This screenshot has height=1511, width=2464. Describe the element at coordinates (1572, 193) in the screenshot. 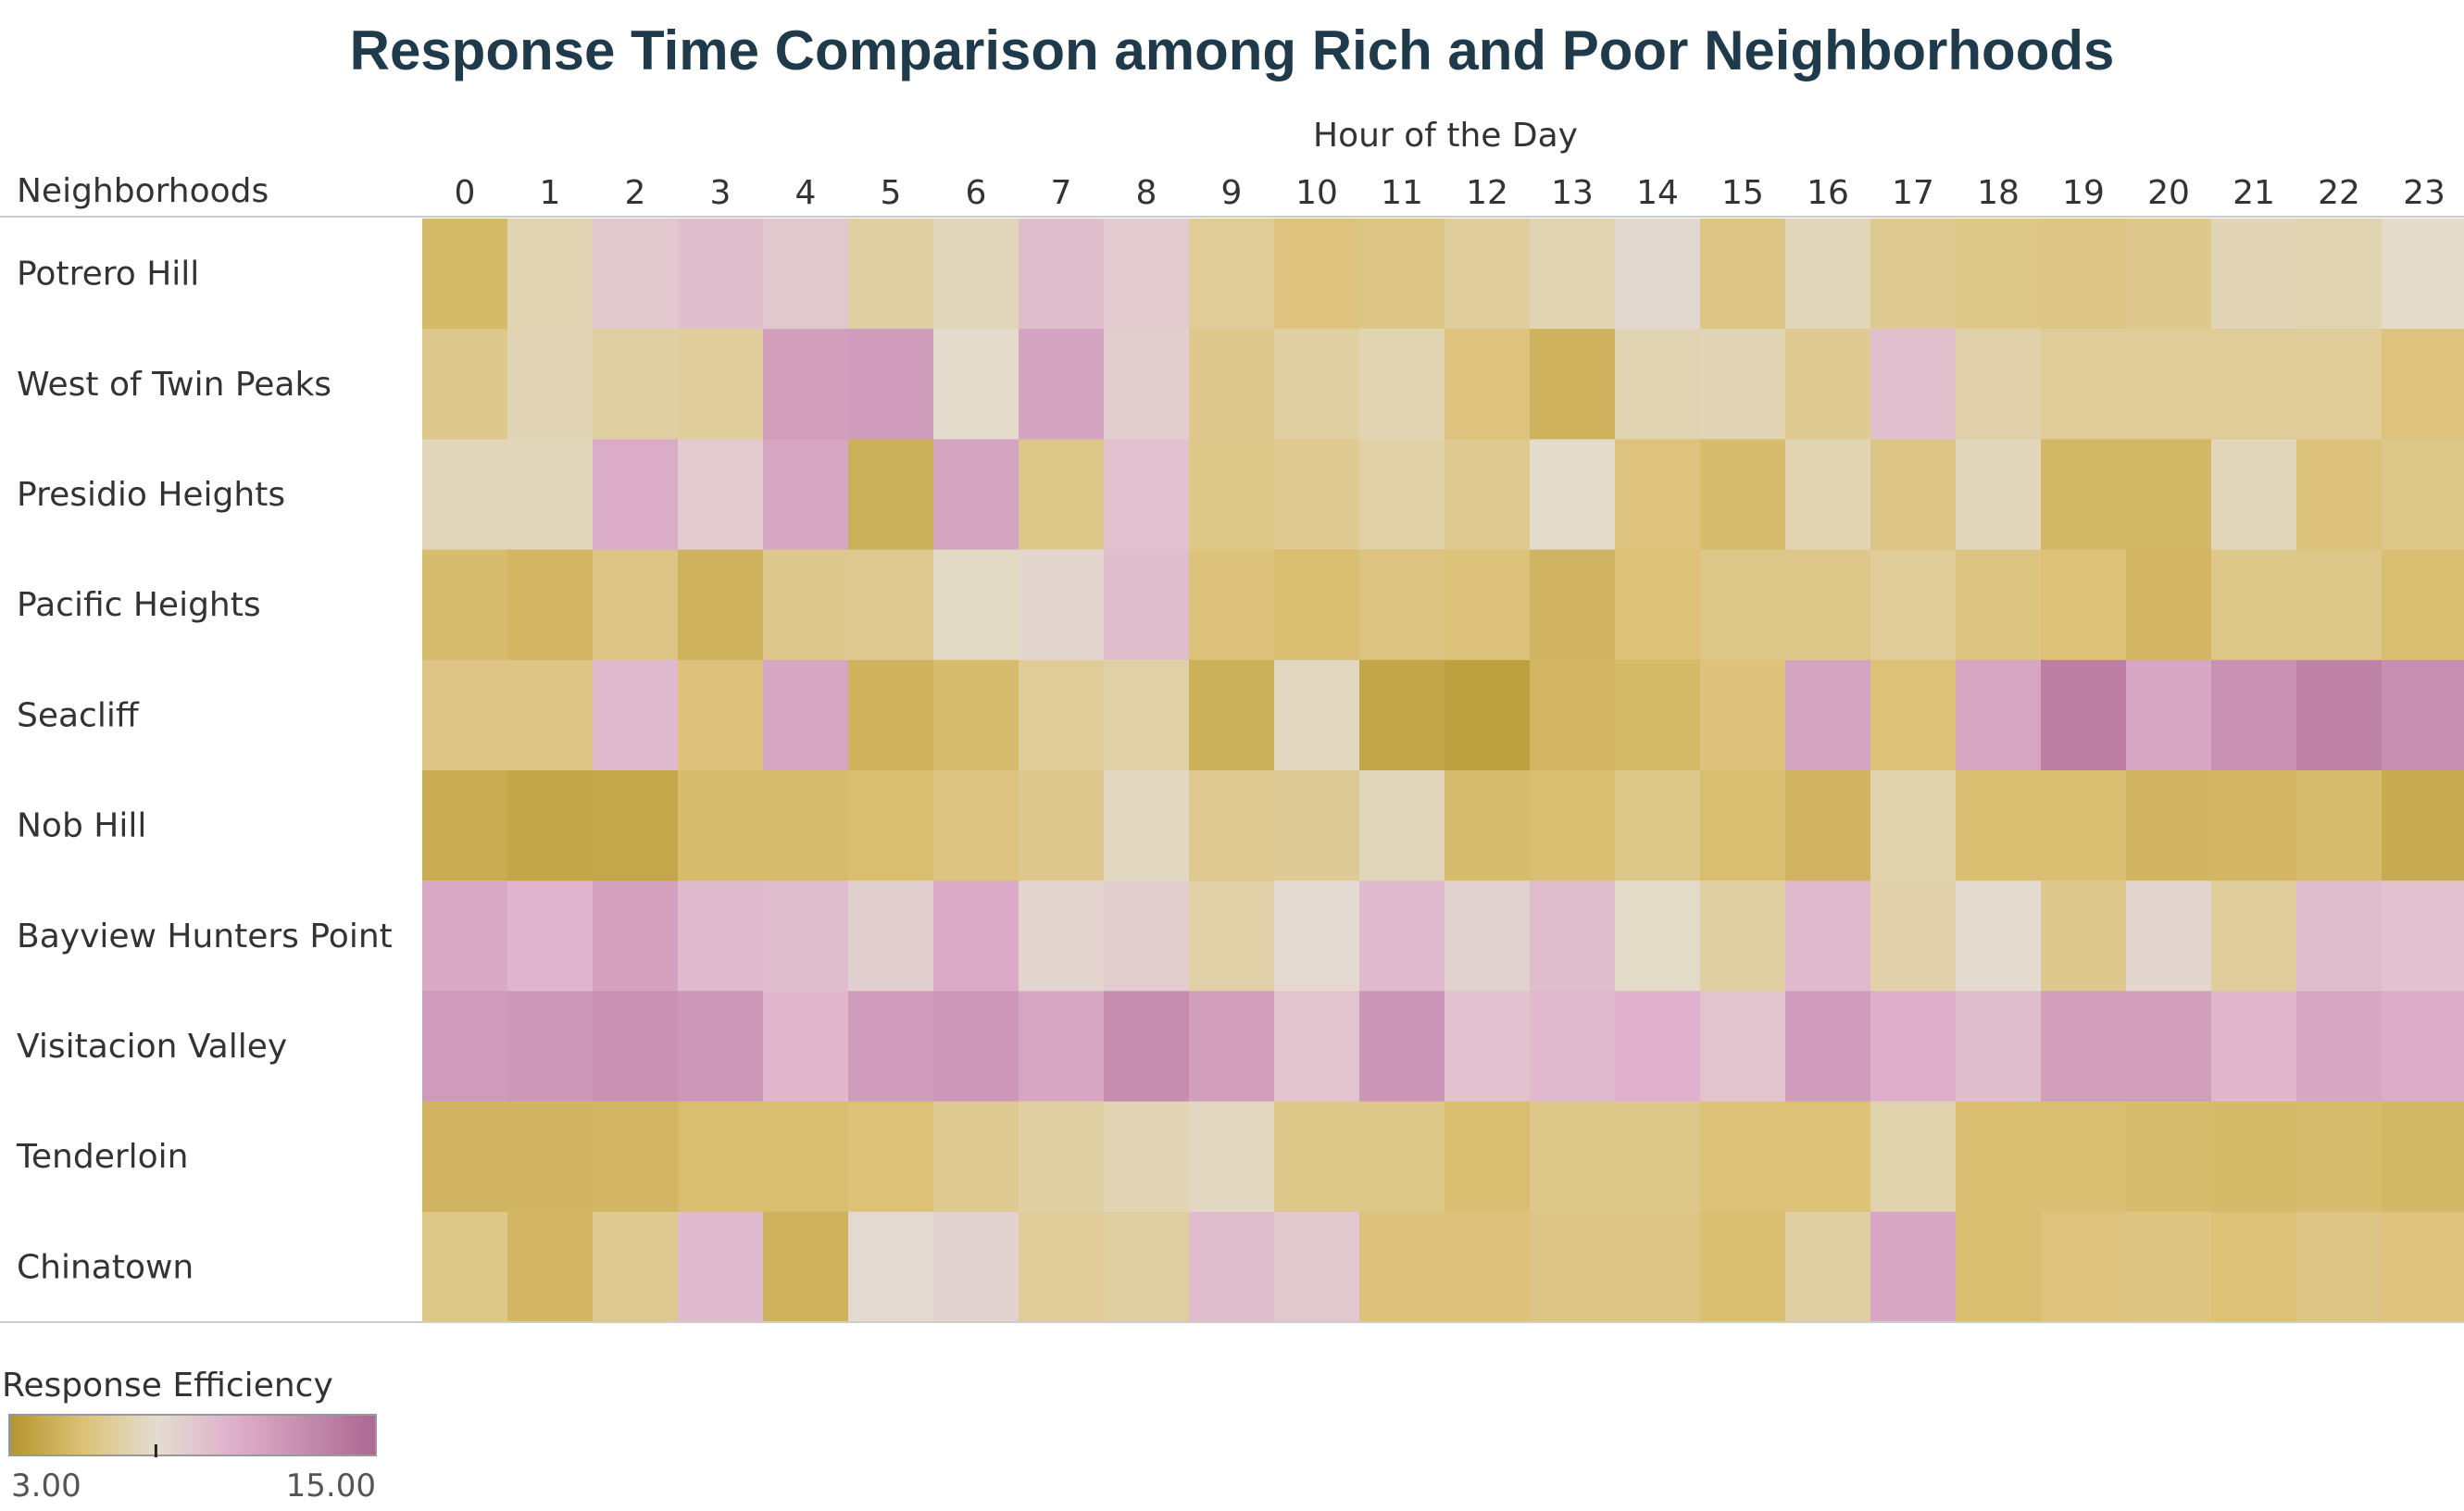

I see `hour-tick-label: 13` at that location.